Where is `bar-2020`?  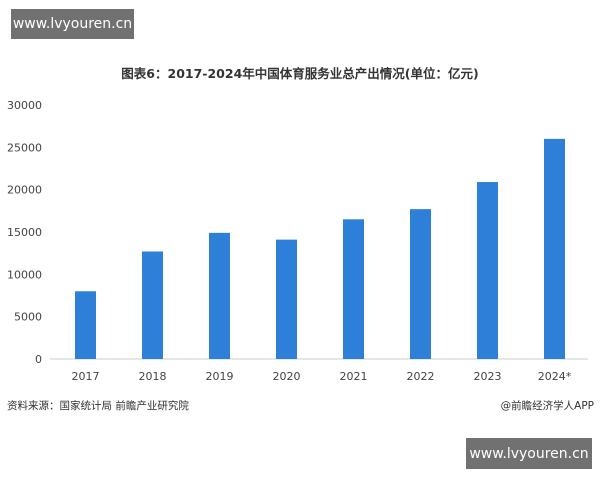
bar-2020 is located at coordinates (286, 299).